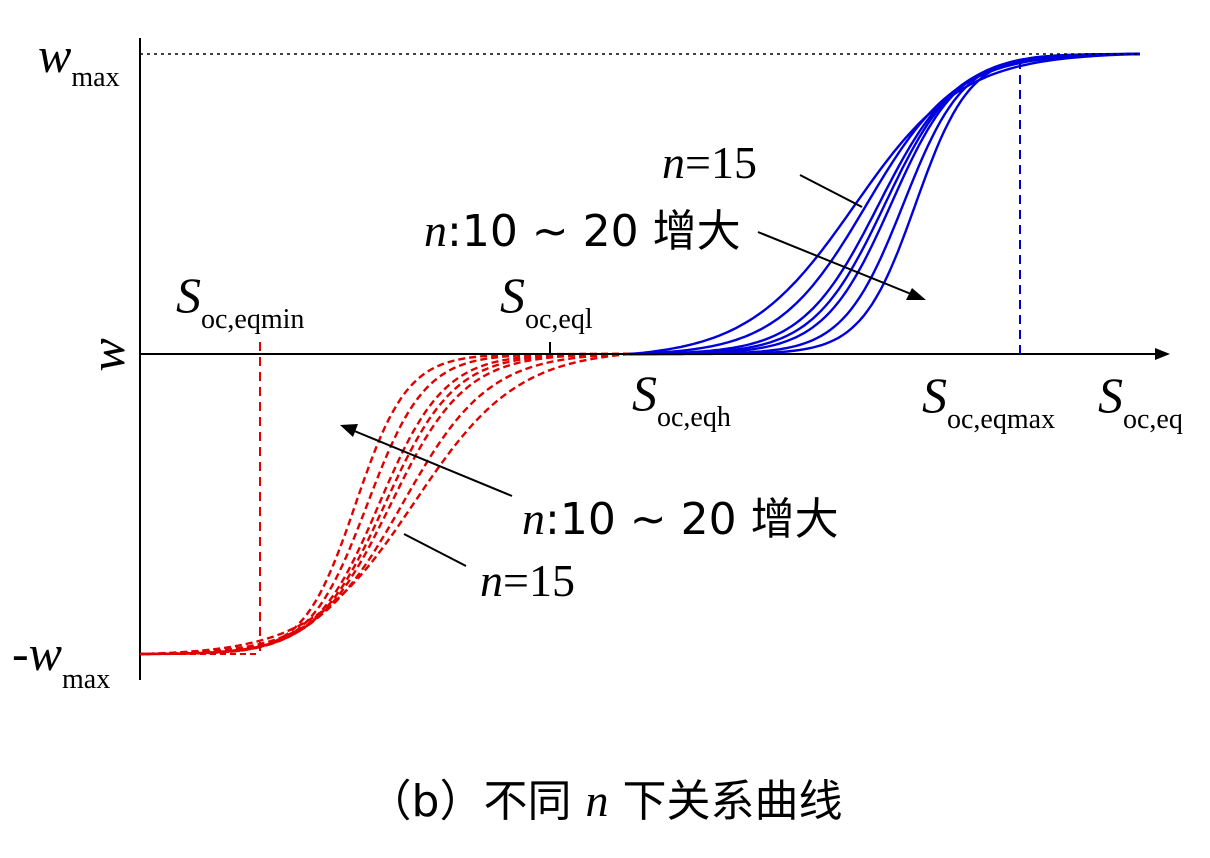 The image size is (1210, 858). Describe the element at coordinates (605, 801) in the screenshot. I see `figure-caption: （b）不同 n 下关系曲线` at that location.